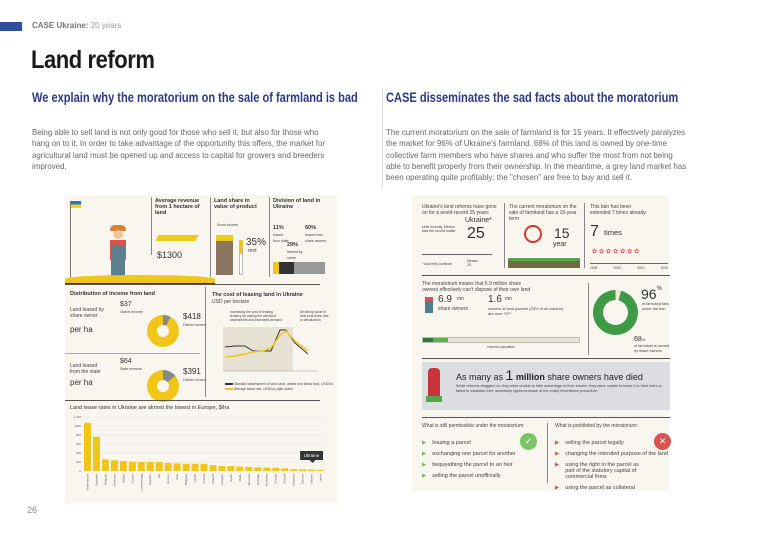  I want to click on division-bar, so click(299, 268).